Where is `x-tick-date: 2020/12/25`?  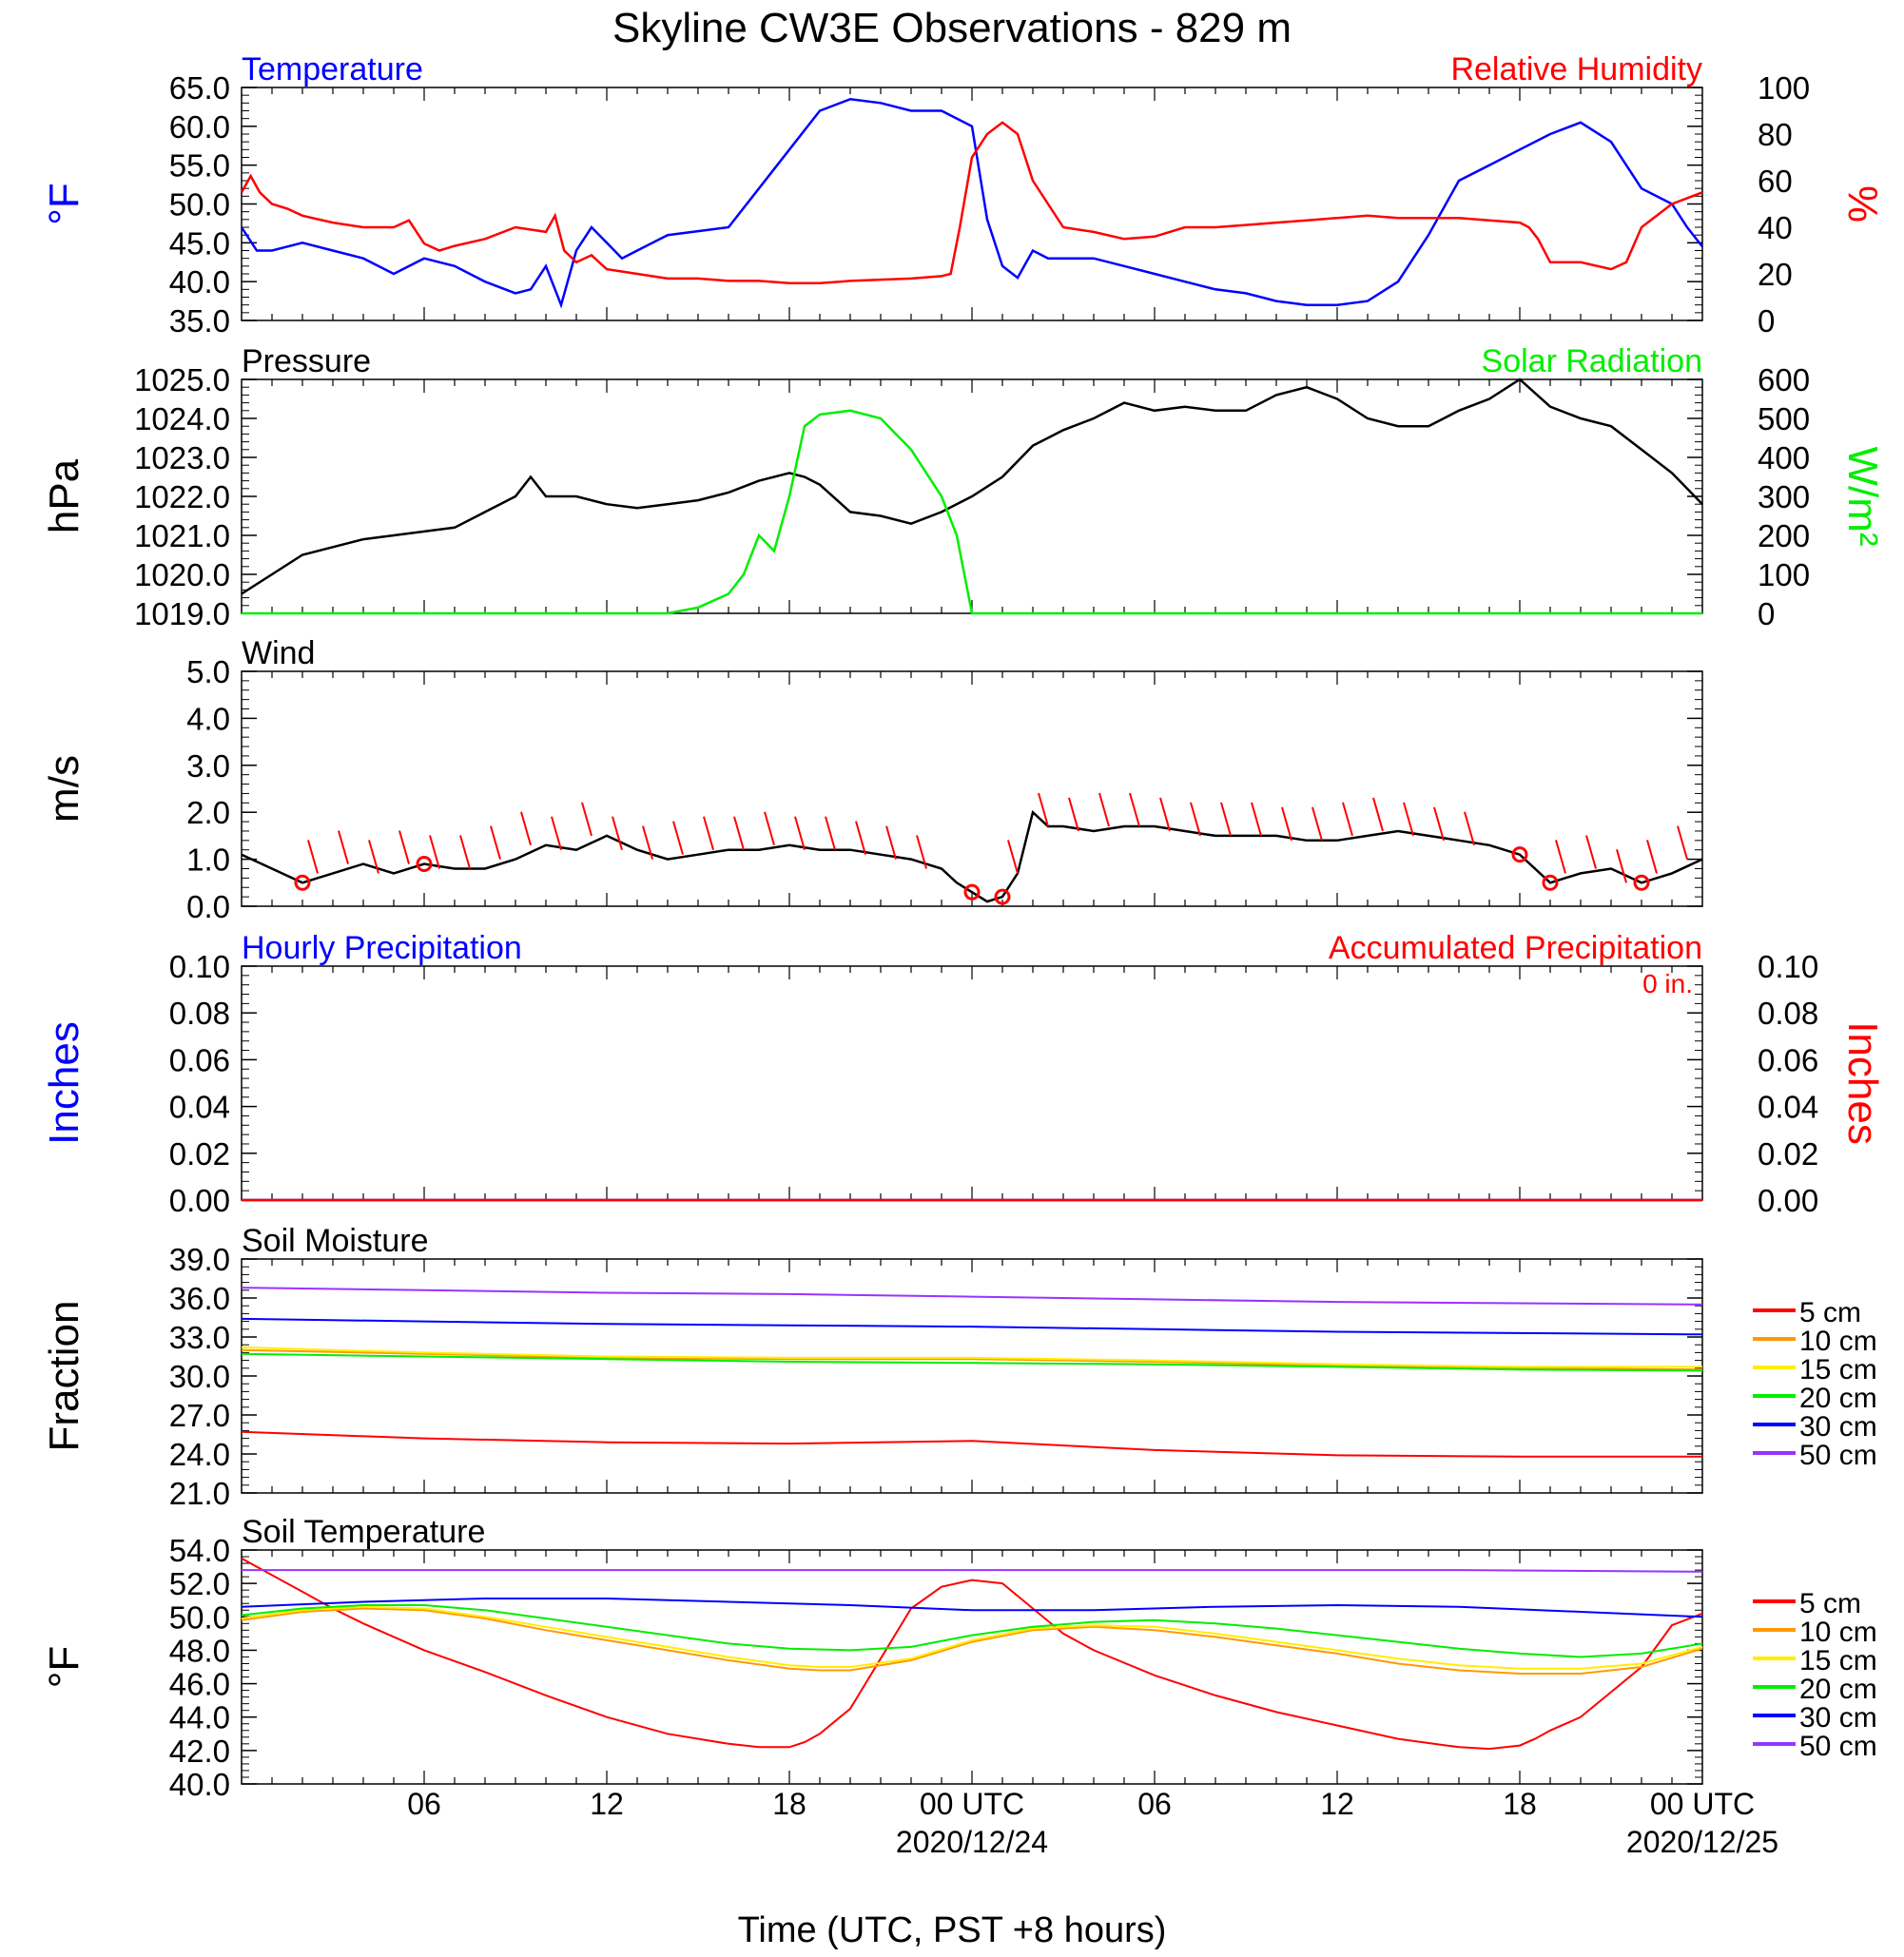 x-tick-date: 2020/12/25 is located at coordinates (1702, 1842).